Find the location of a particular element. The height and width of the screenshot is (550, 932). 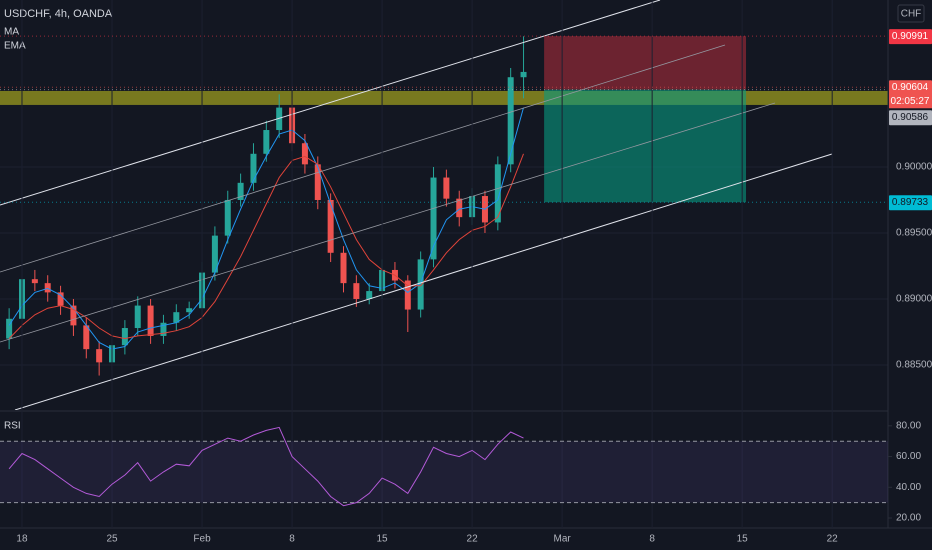

zone is located at coordinates (444, 97).